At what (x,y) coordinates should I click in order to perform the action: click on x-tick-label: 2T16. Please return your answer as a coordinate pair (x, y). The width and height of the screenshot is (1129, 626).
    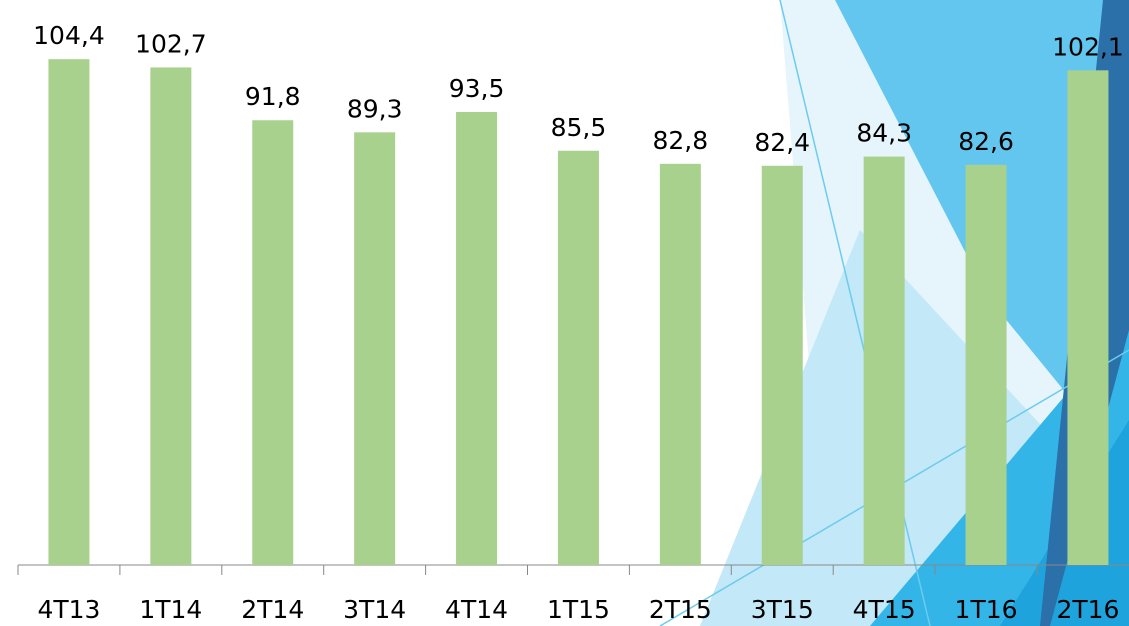
    Looking at the image, I should click on (1087, 609).